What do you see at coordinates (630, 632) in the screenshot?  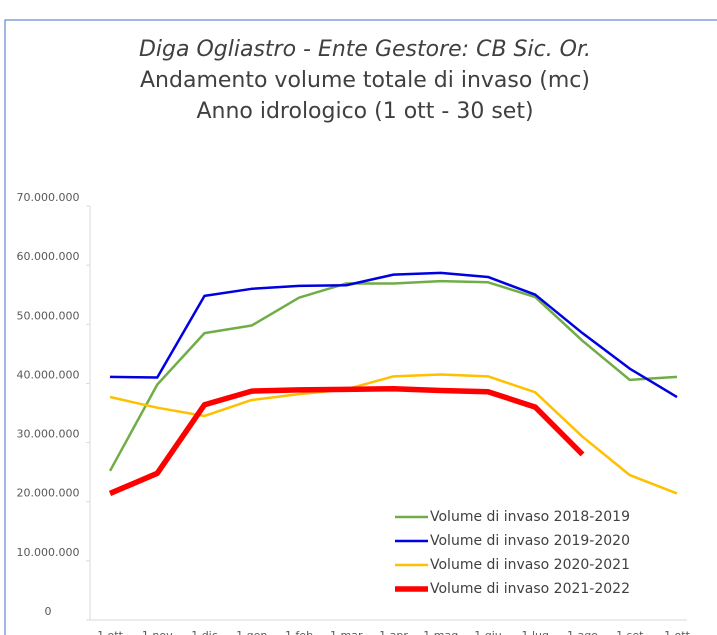 I see `x-tick-label: 1 set` at bounding box center [630, 632].